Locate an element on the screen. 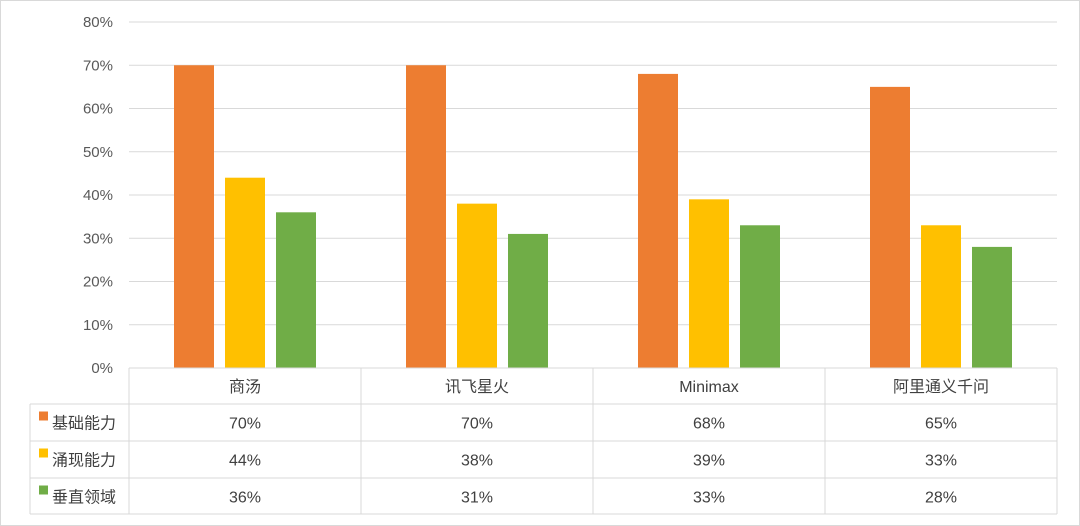 This screenshot has width=1080, height=526. y-tick-label: 20% is located at coordinates (98, 282).